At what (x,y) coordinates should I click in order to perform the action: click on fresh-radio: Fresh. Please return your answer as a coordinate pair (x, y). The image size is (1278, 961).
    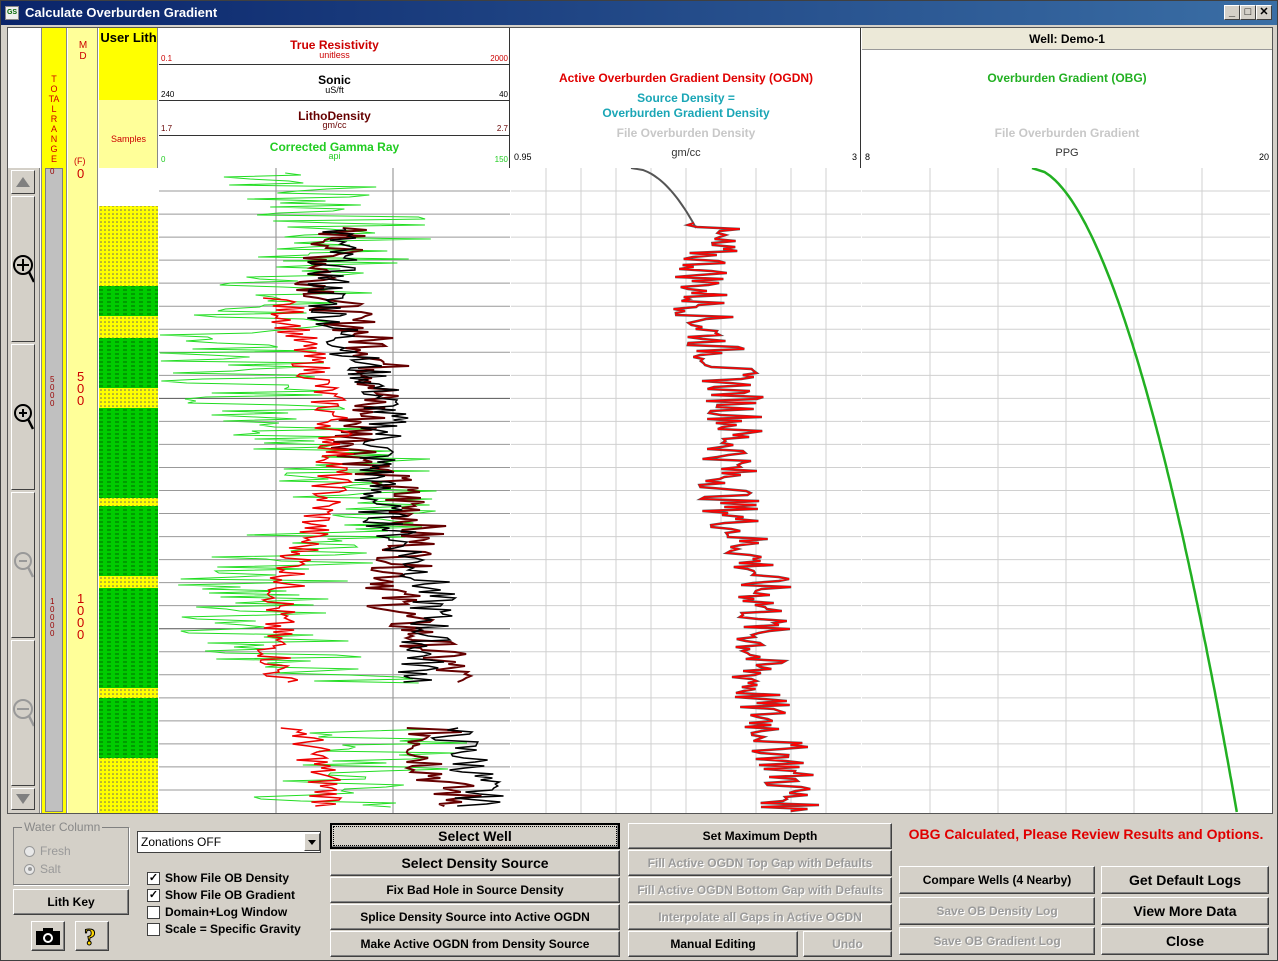
    Looking at the image, I should click on (47, 851).